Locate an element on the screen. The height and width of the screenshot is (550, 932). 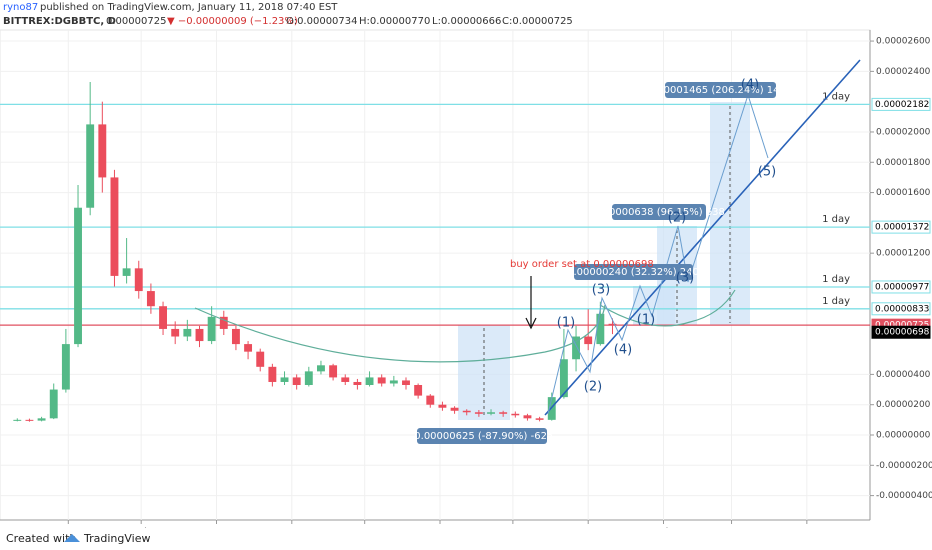
high: H:0.00000770 is located at coordinates (394, 21).